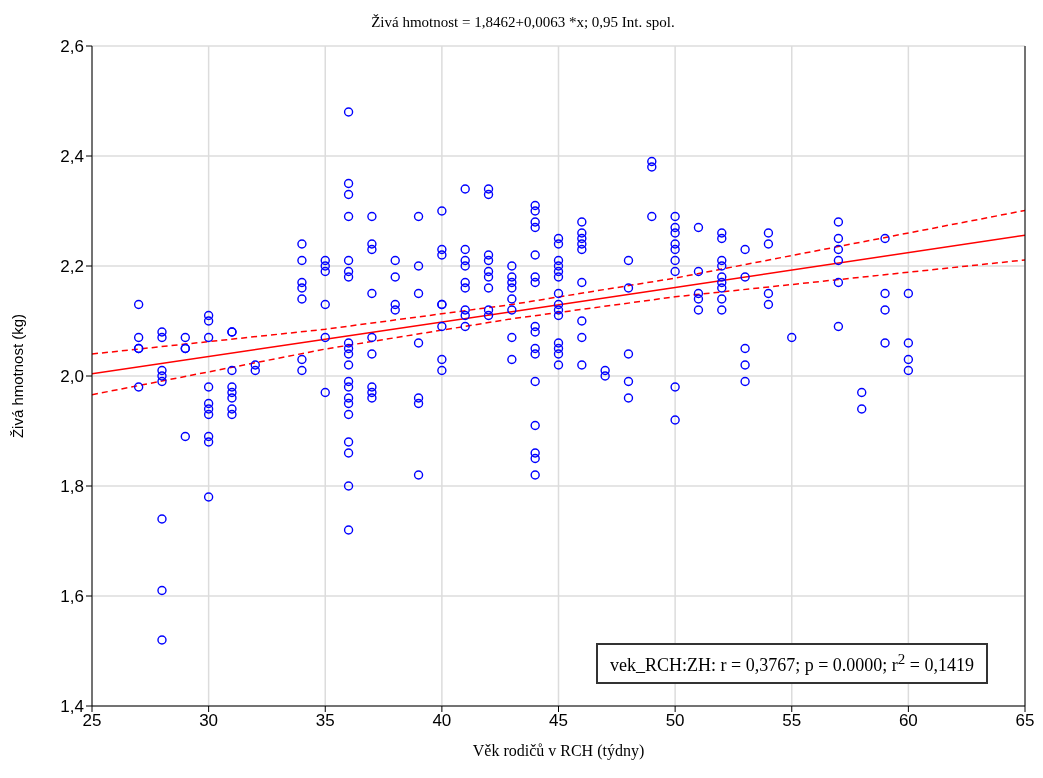 The width and height of the screenshot is (1043, 778). Describe the element at coordinates (72, 267) in the screenshot. I see `y-tick-label: 2,2` at that location.